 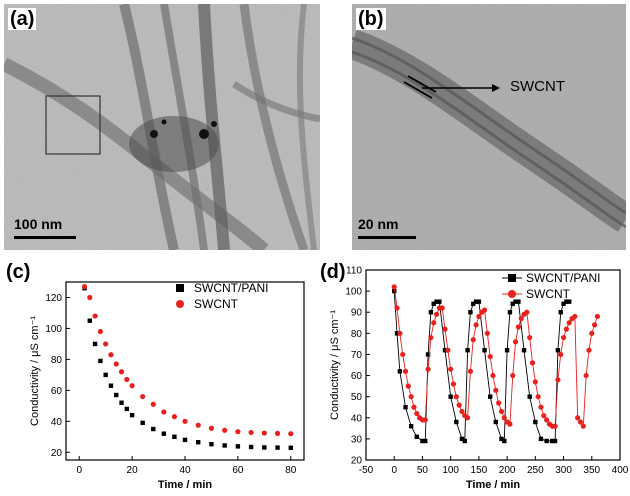 What do you see at coordinates (394, 470) in the screenshot?
I see `x-tick-label: 0` at bounding box center [394, 470].